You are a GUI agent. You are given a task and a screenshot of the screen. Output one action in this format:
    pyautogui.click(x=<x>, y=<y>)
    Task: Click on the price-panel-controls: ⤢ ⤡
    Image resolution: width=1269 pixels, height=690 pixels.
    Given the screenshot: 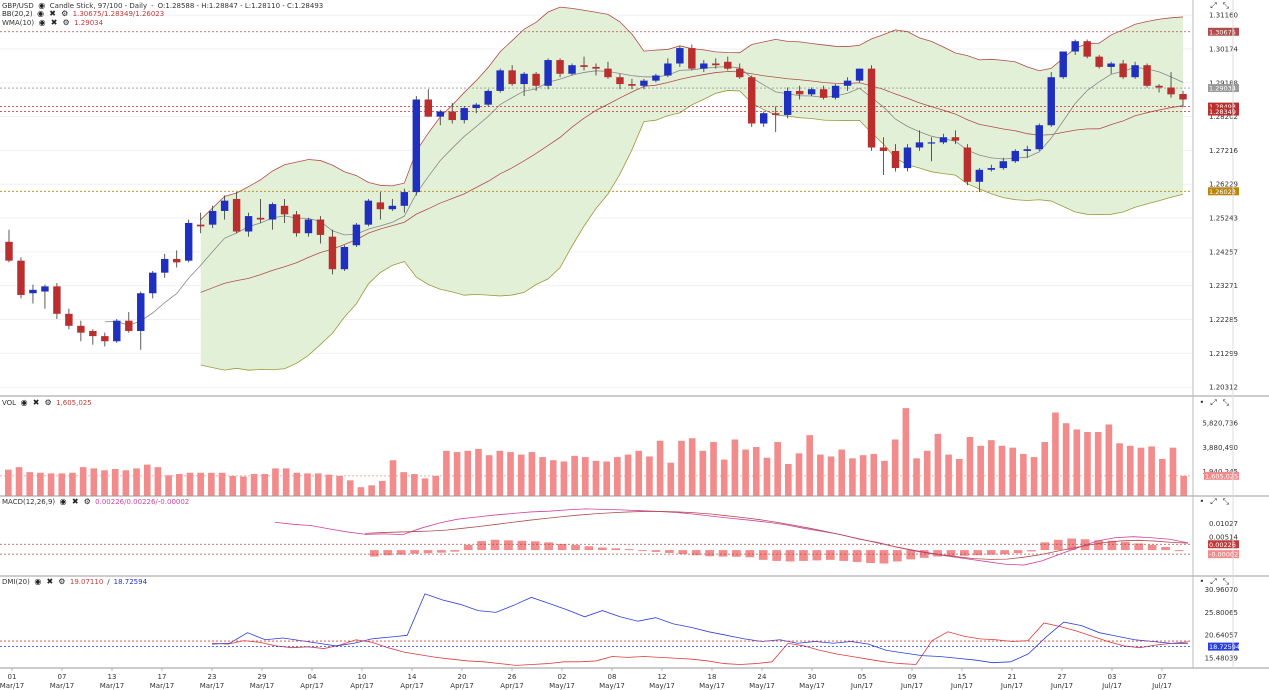 What is the action you would take?
    pyautogui.click(x=1219, y=6)
    